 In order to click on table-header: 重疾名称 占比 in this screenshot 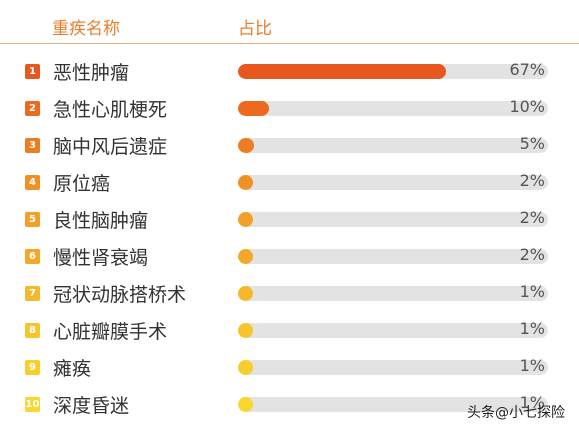, I will do `click(289, 27)`.